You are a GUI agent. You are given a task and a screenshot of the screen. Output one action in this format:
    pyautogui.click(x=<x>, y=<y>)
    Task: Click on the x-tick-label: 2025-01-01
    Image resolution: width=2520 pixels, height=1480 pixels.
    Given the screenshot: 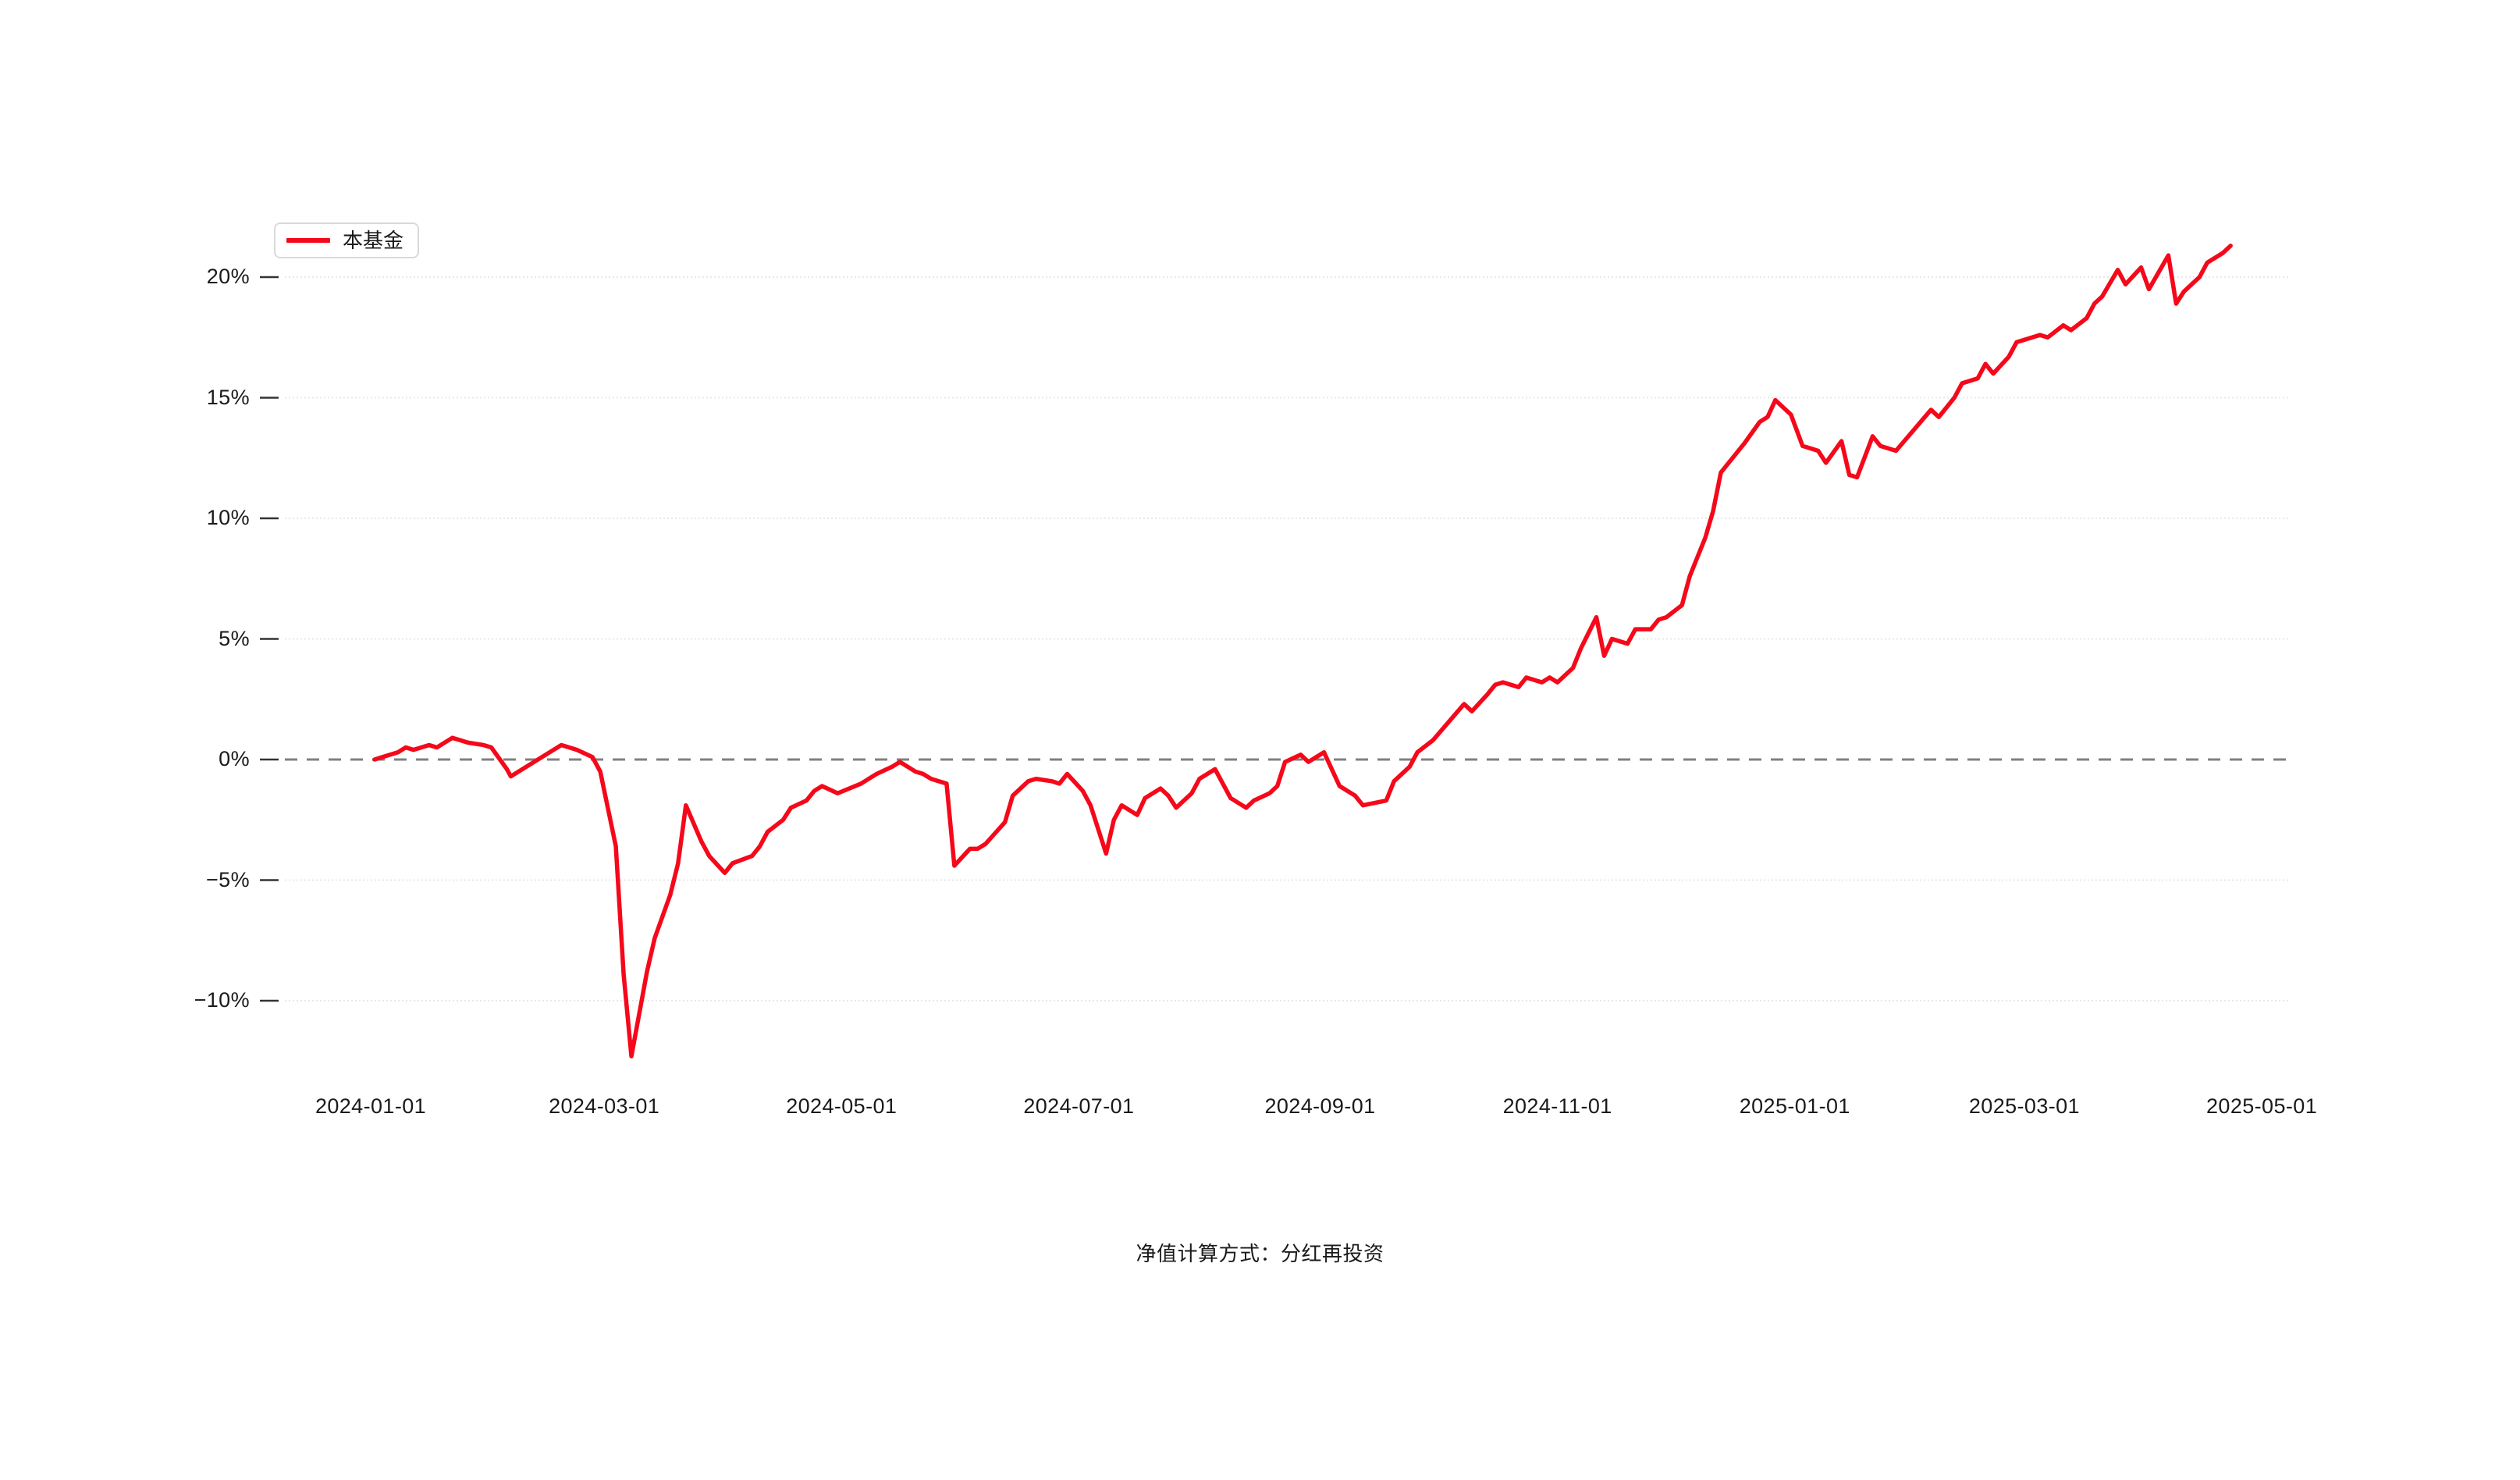 What is the action you would take?
    pyautogui.click(x=1795, y=1106)
    